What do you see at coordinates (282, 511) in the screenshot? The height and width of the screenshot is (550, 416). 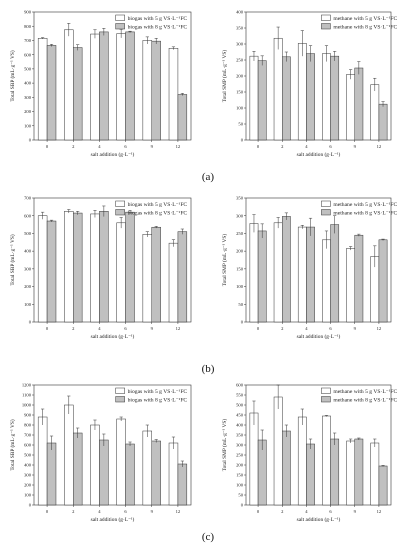 I see `x-tick-label: 2` at bounding box center [282, 511].